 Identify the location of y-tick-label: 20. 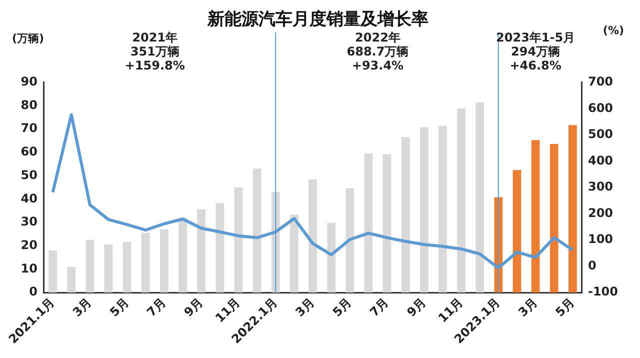
(29, 245).